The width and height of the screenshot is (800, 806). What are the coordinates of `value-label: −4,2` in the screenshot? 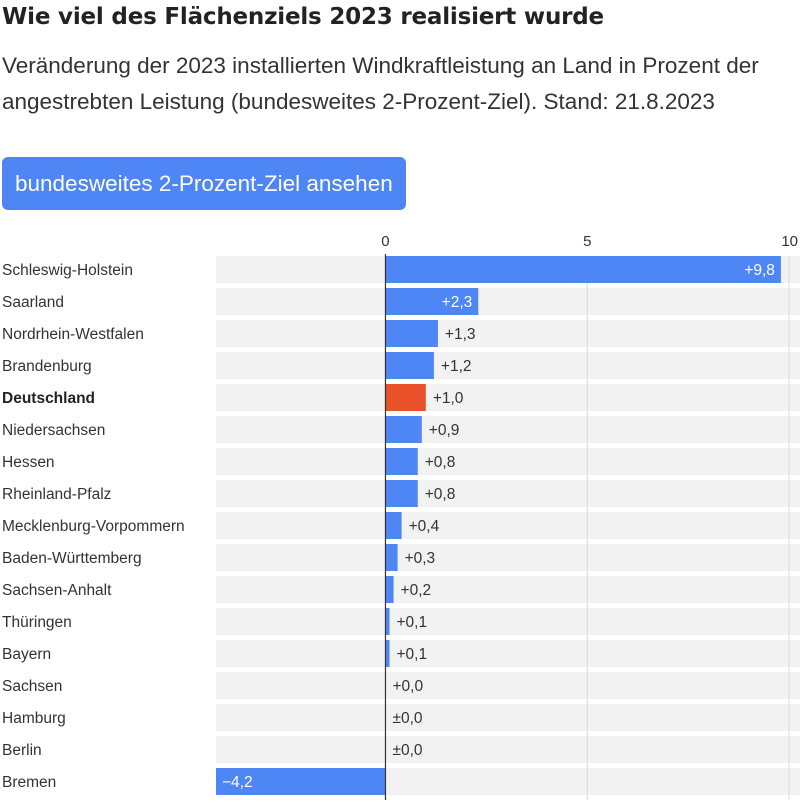 It's located at (237, 782).